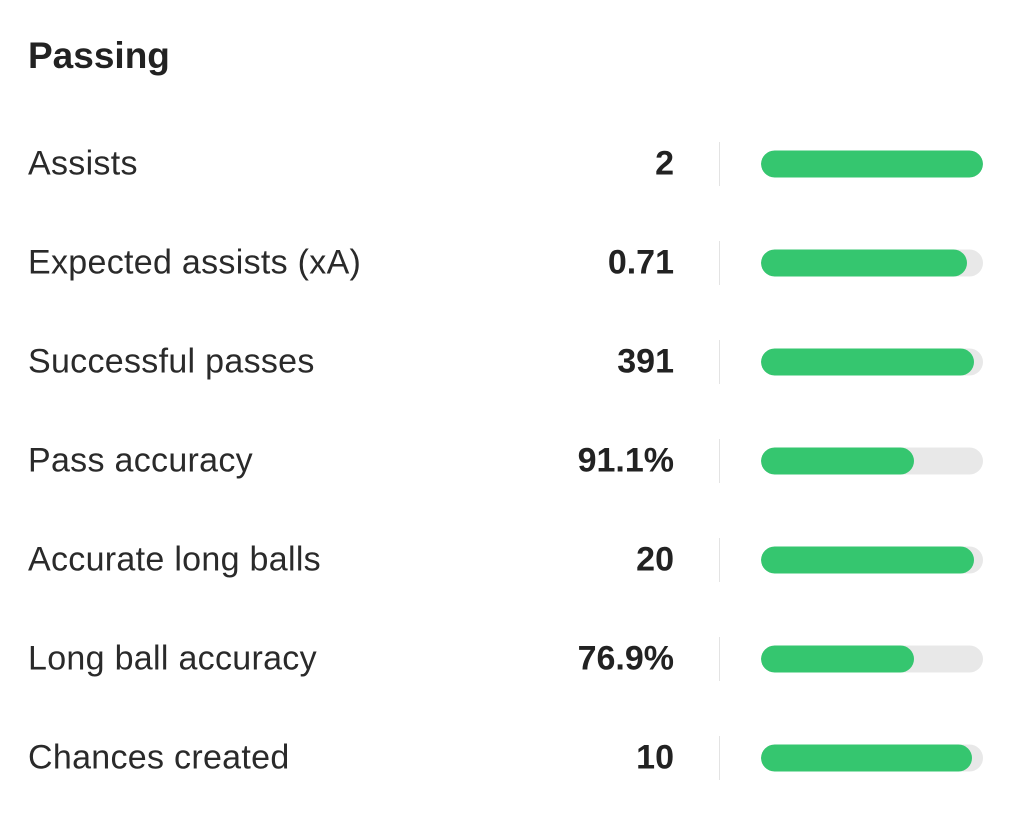 The width and height of the screenshot is (1024, 817). What do you see at coordinates (159, 757) in the screenshot?
I see `stat-label: Chances created` at bounding box center [159, 757].